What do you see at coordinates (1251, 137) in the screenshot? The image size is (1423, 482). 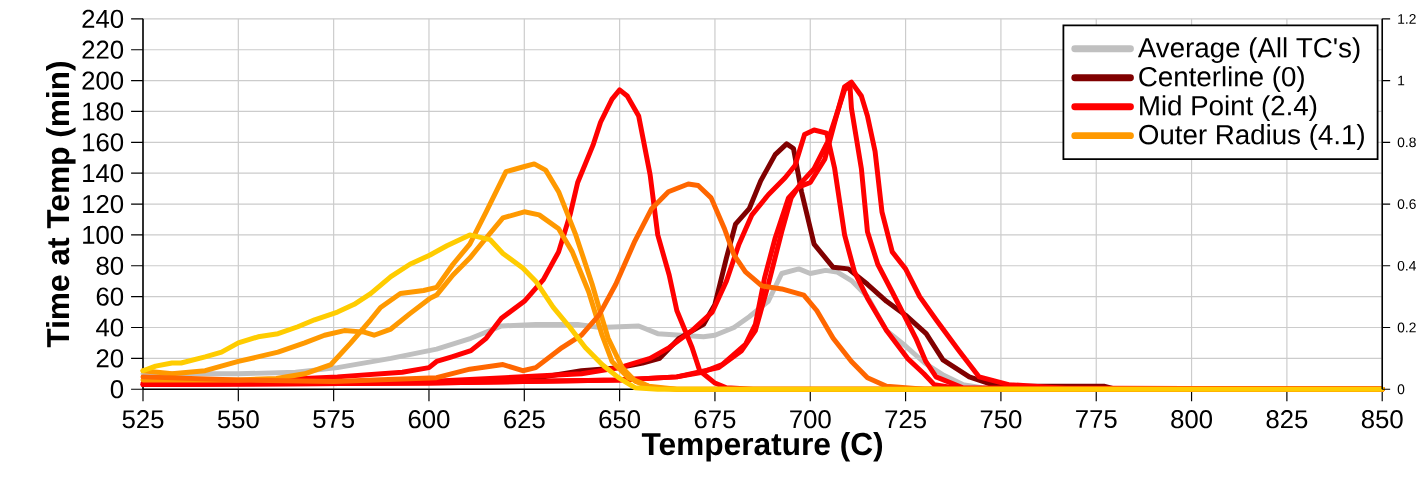 I see `legend-label: Outer Radius (4.1)` at bounding box center [1251, 137].